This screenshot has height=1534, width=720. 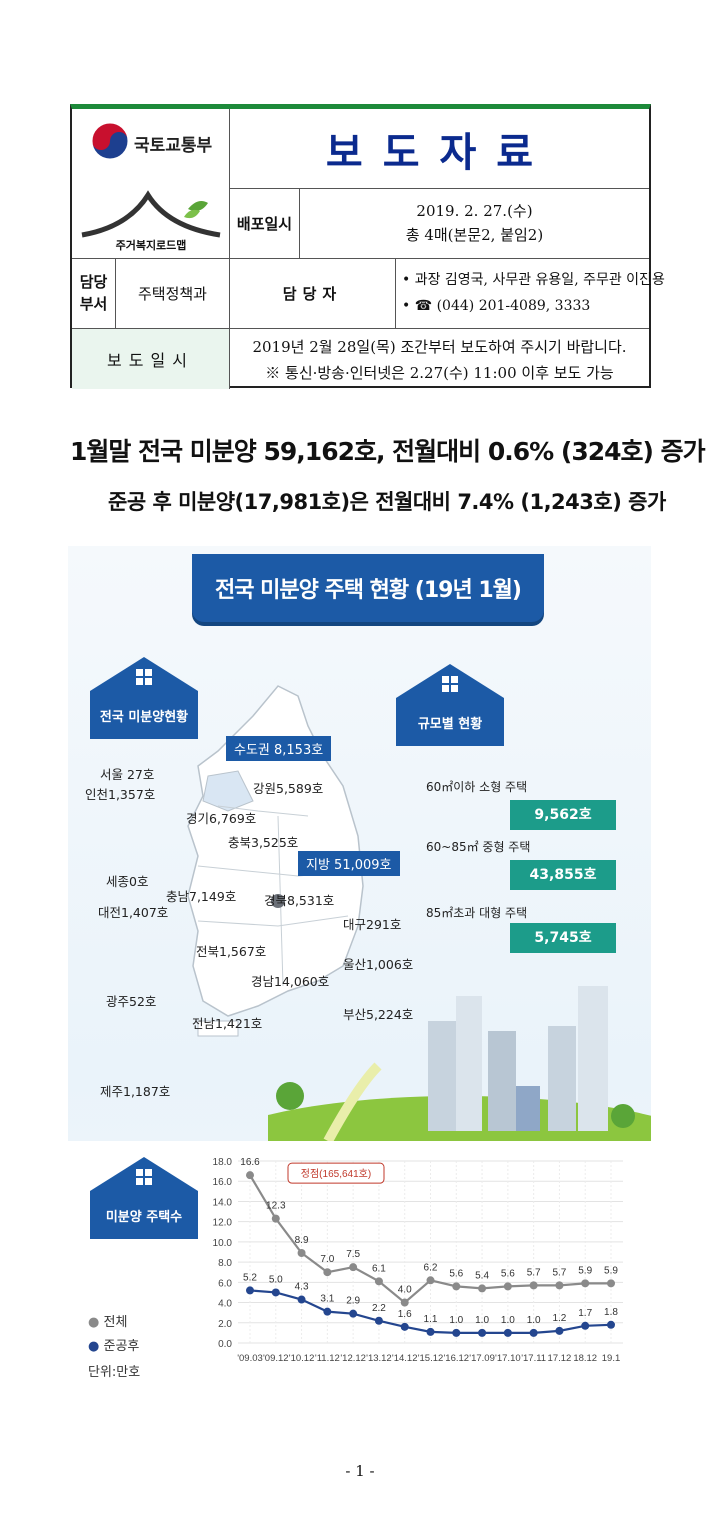 I want to click on dept-label: 담당 부서, so click(x=94, y=294).